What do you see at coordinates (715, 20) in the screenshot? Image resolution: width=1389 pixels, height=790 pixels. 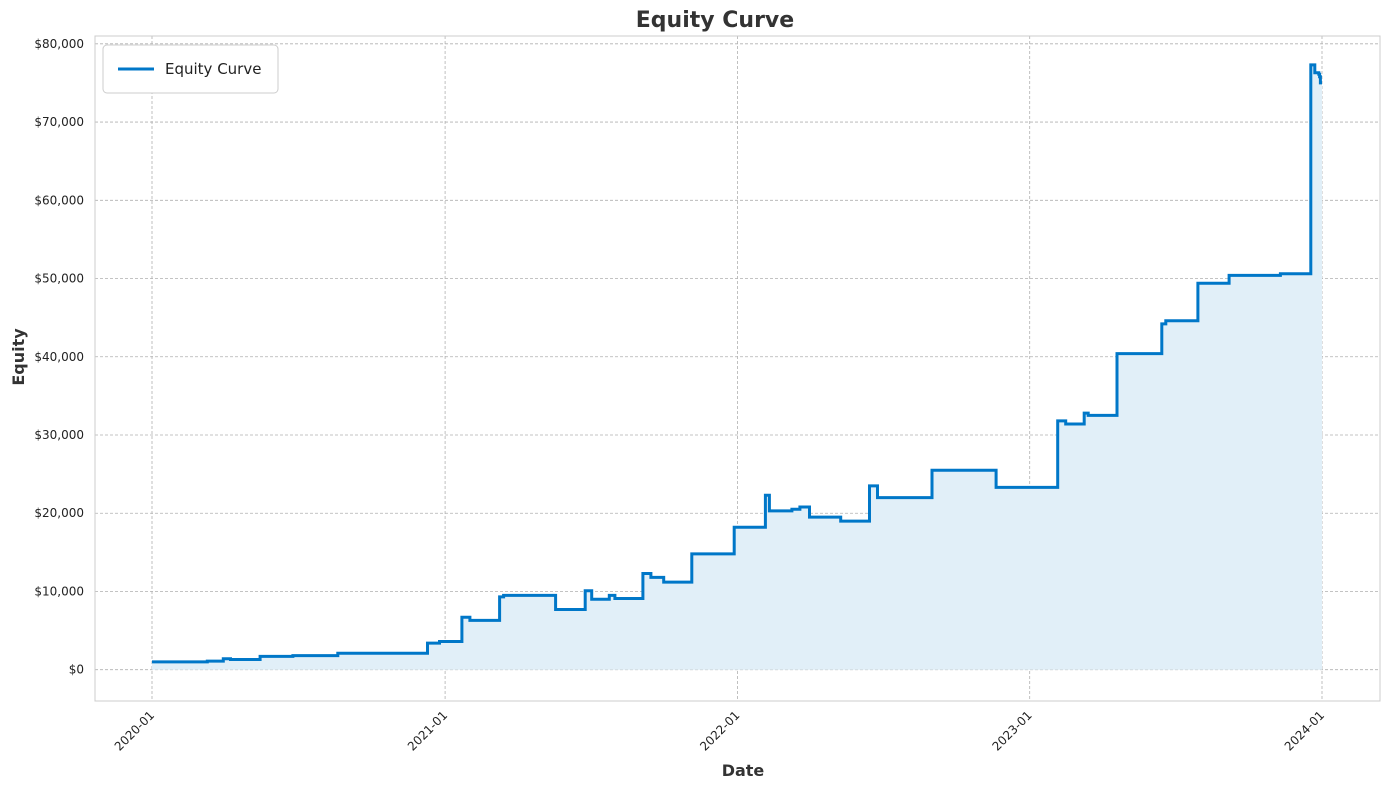 I see `chart-title: Equity Curve` at bounding box center [715, 20].